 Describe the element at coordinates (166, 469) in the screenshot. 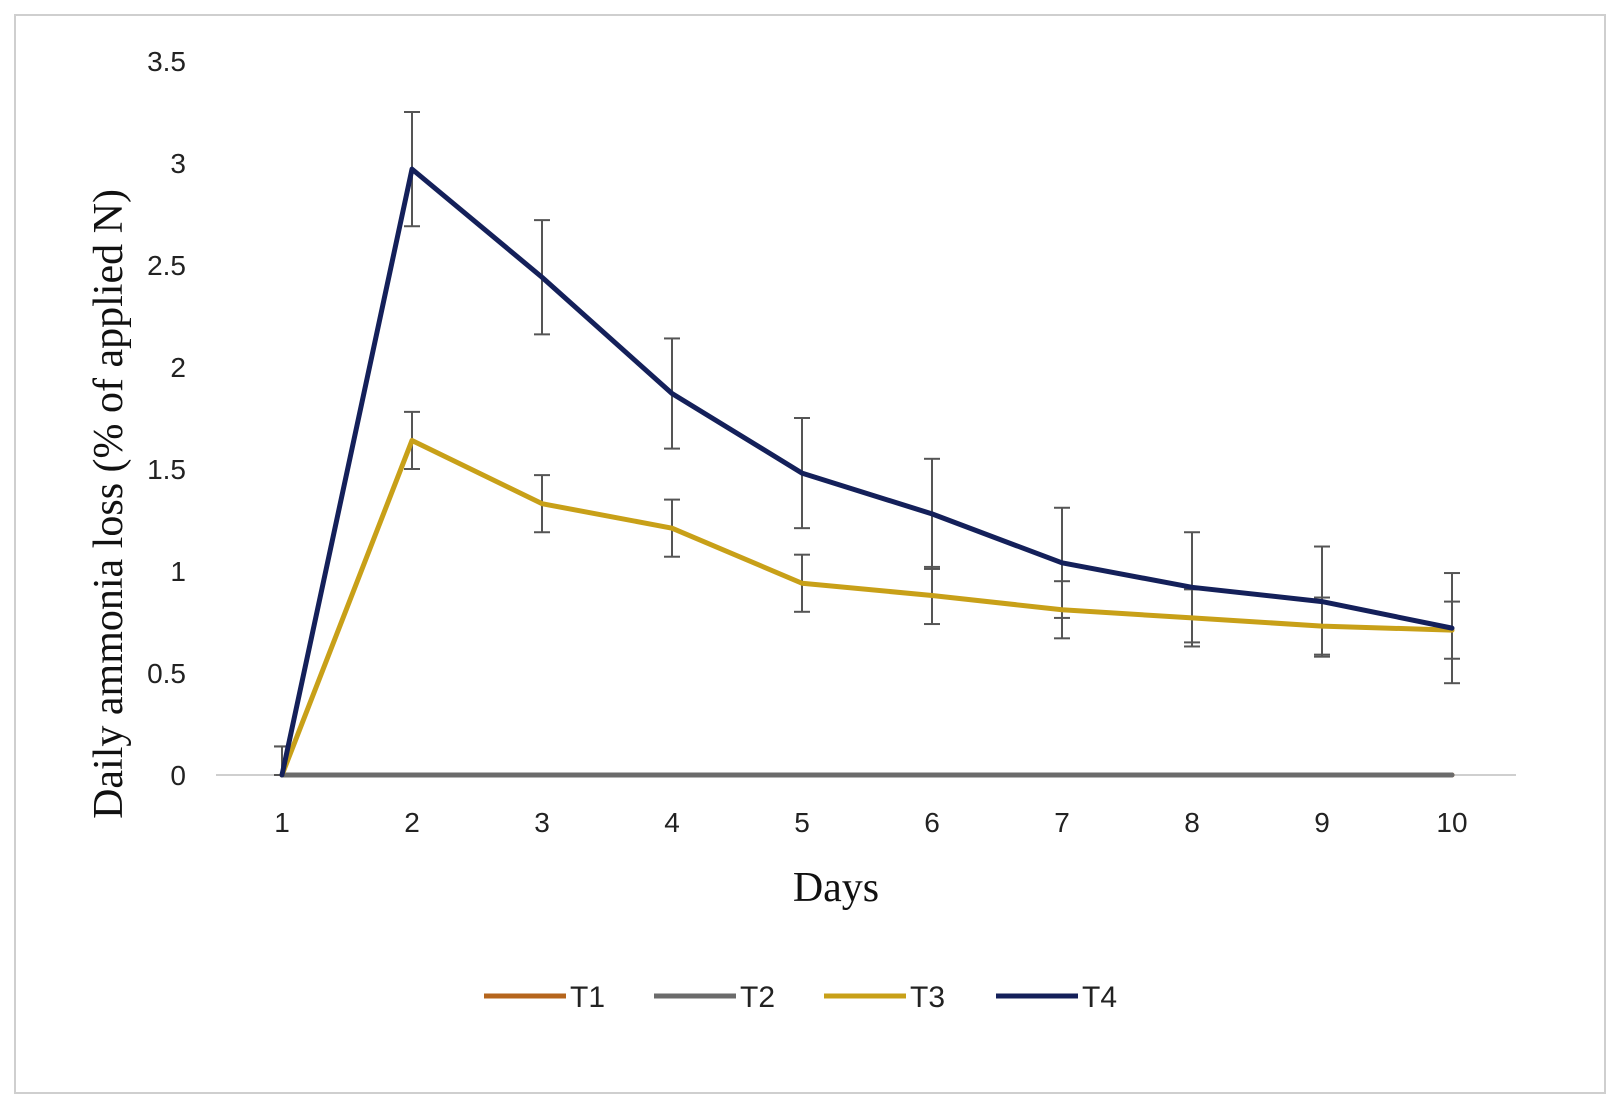

I see `y-tick-label: 1.5` at that location.